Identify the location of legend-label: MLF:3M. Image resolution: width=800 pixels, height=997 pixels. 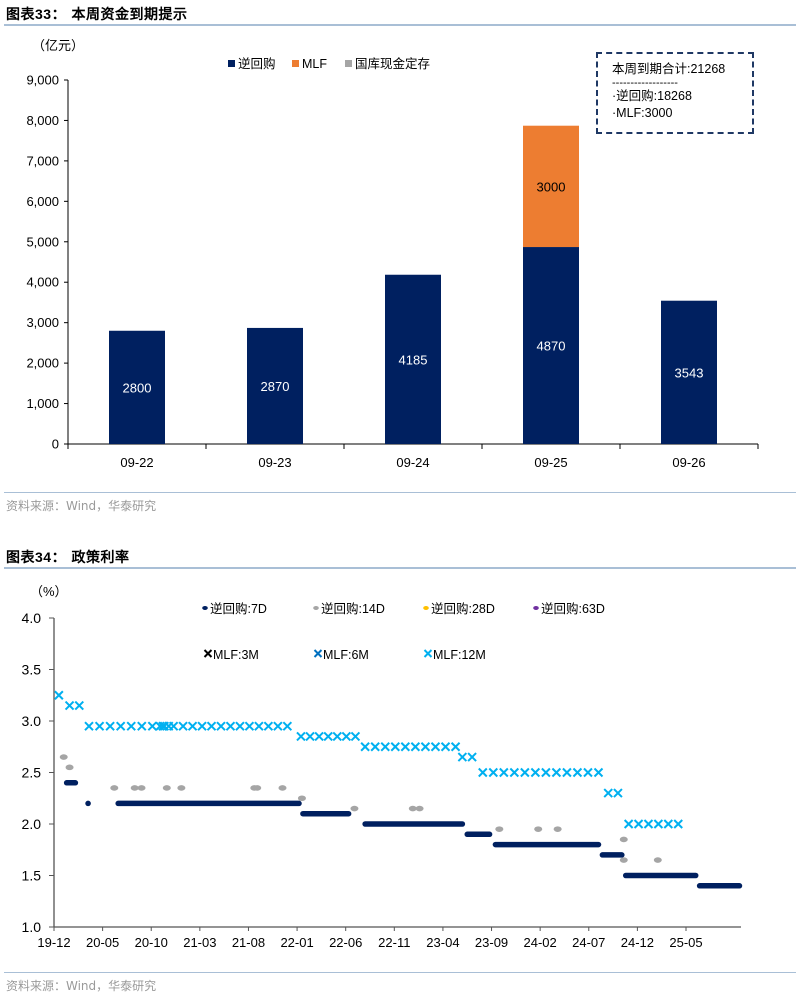
(236, 655).